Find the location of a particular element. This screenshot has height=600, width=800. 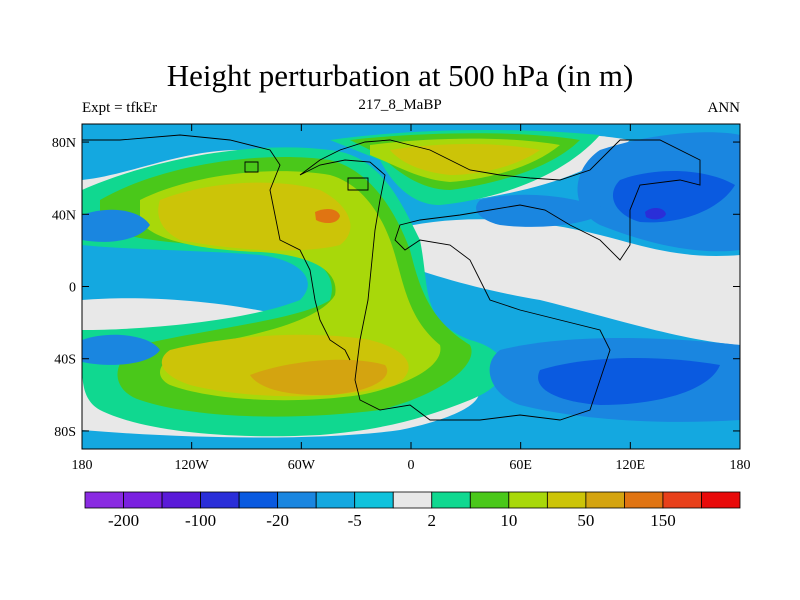

lon-tick-label: 120E is located at coordinates (631, 465).